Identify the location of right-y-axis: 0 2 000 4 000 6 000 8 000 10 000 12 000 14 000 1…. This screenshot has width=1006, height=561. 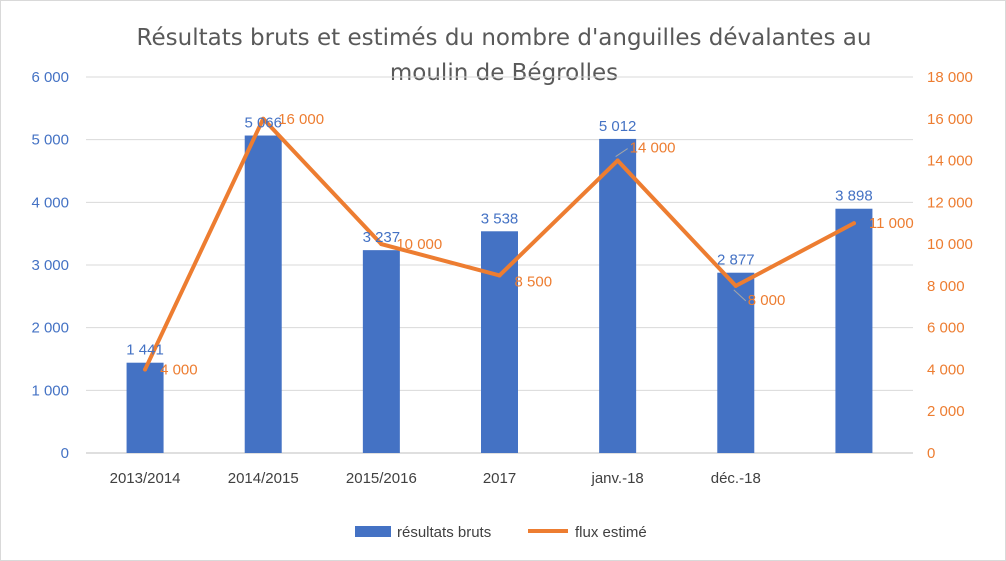
(950, 265).